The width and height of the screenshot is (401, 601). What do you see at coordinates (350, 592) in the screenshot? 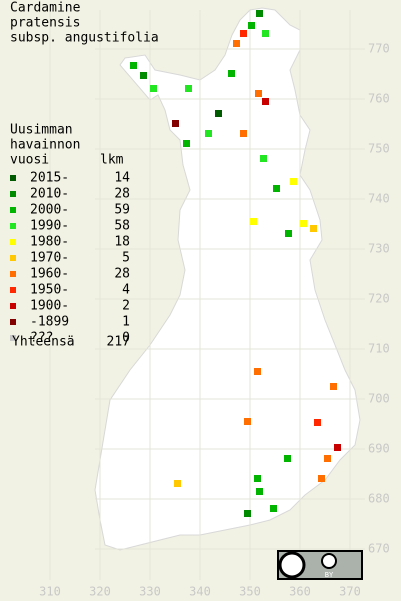
I see `x-tick-label: 370` at bounding box center [350, 592].